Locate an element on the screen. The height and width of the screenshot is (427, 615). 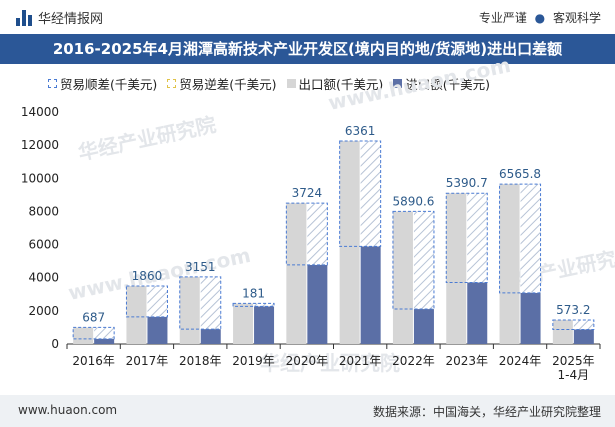
y-tick-label: 4000 is located at coordinates (43, 278).